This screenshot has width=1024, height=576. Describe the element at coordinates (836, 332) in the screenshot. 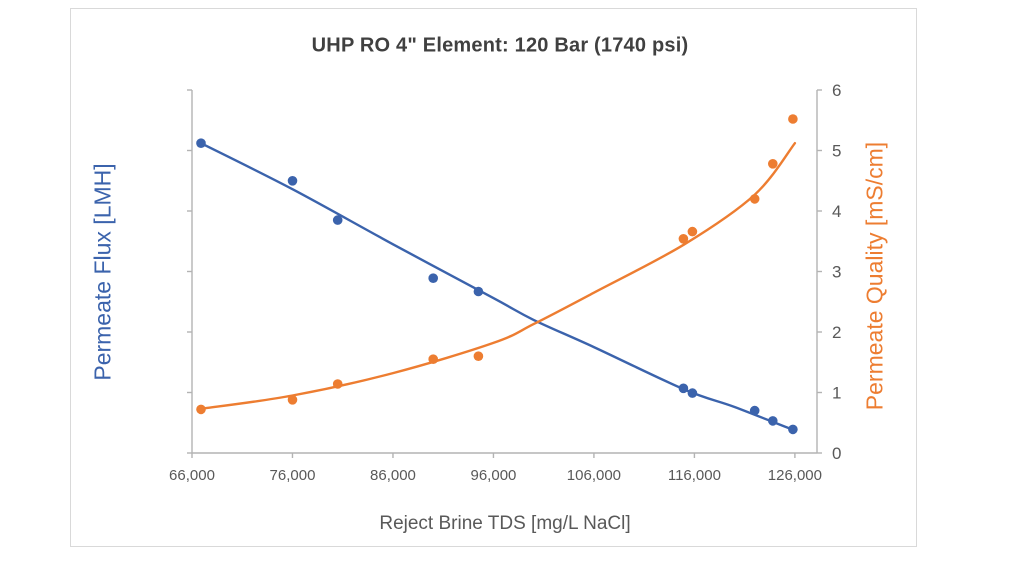

I see `right-axis-tick-label: 2` at that location.